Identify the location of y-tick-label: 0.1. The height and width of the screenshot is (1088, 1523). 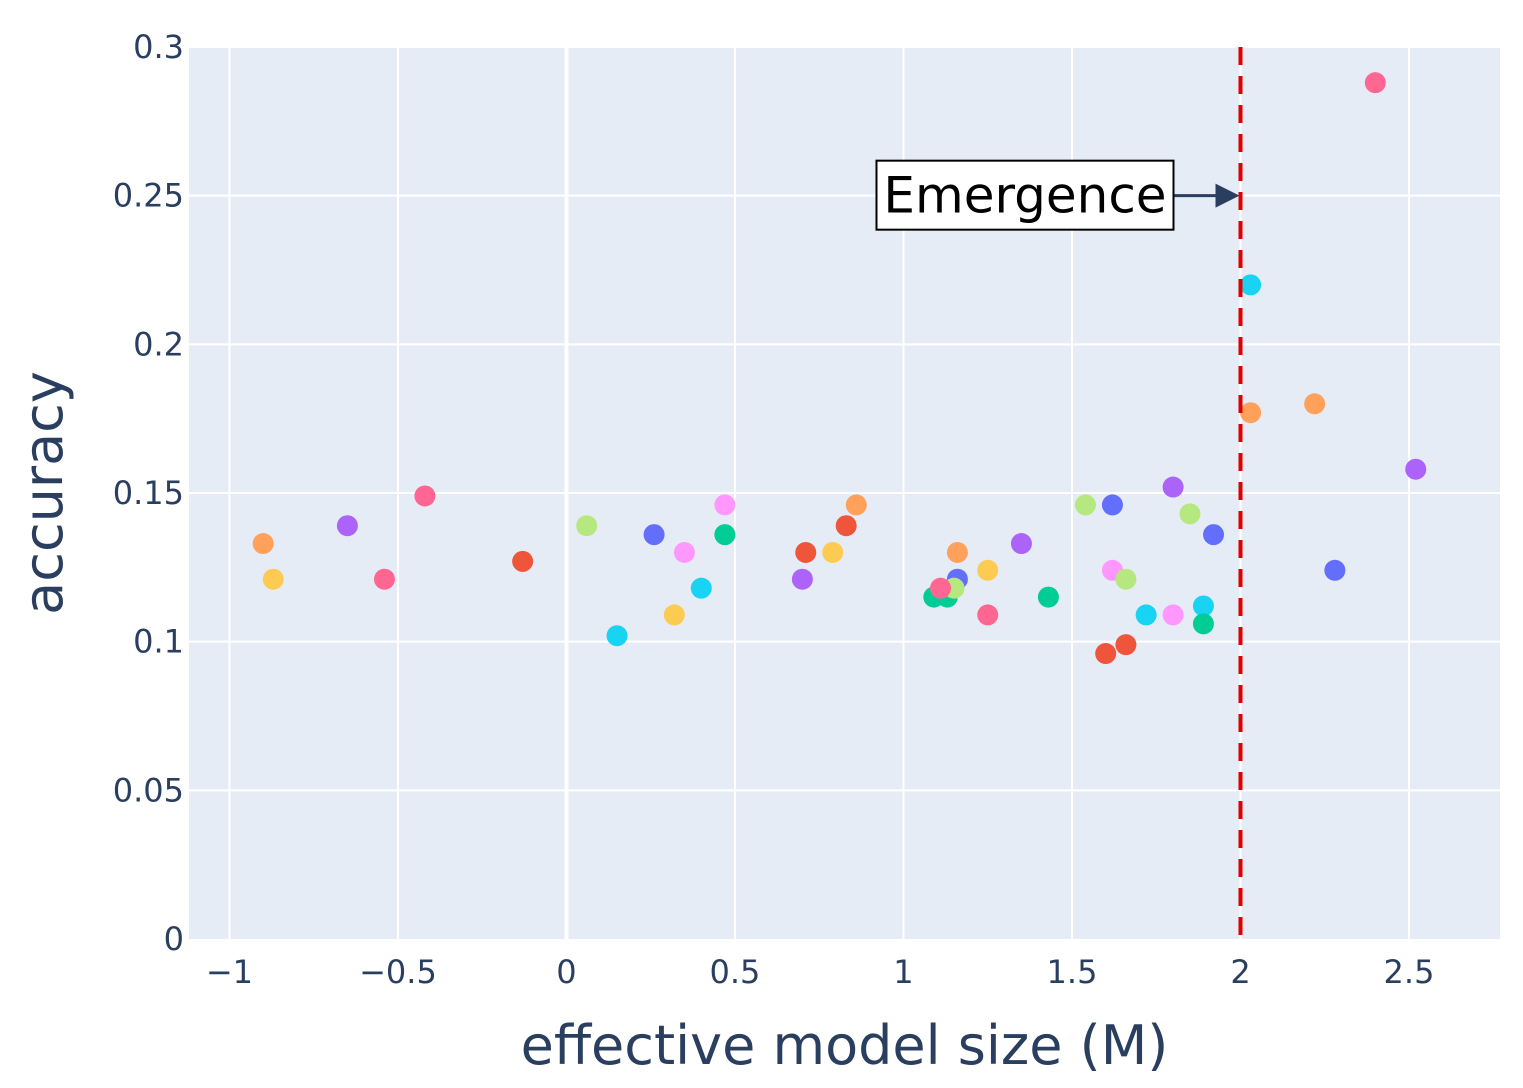
(158, 642).